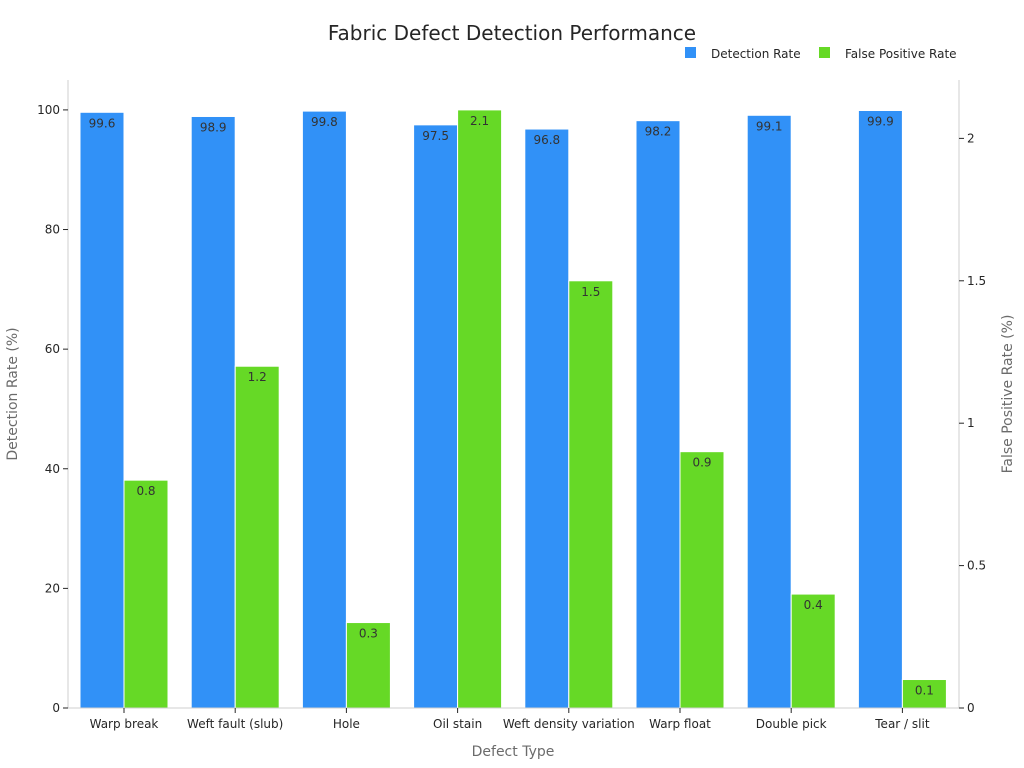 The image size is (1024, 768). I want to click on data-label-false-positive-rate-6: 0.4, so click(813, 605).